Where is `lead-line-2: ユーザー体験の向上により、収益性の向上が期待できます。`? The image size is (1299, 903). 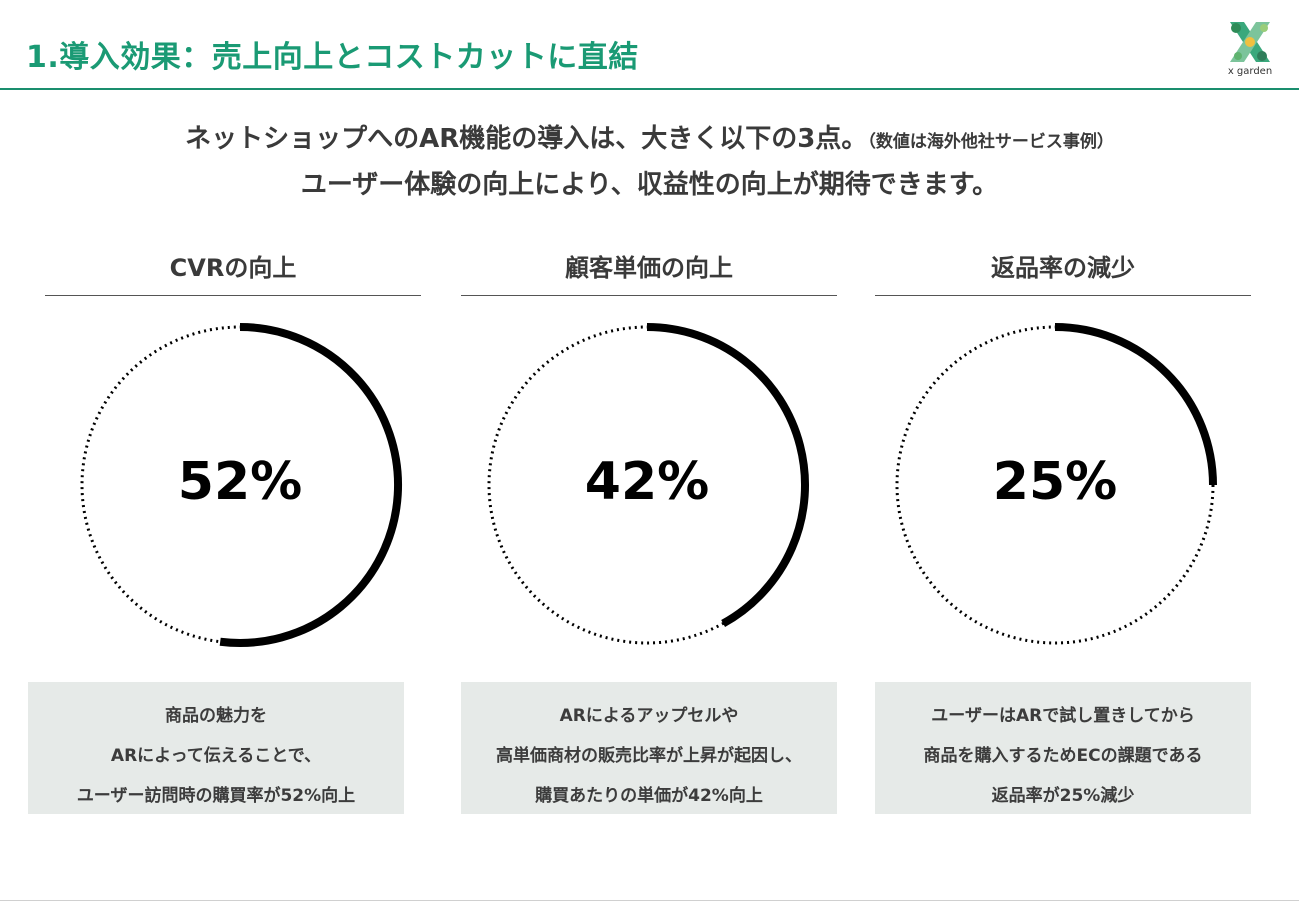
lead-line-2: ユーザー体験の向上により、収益性の向上が期待できます。 is located at coordinates (649, 185).